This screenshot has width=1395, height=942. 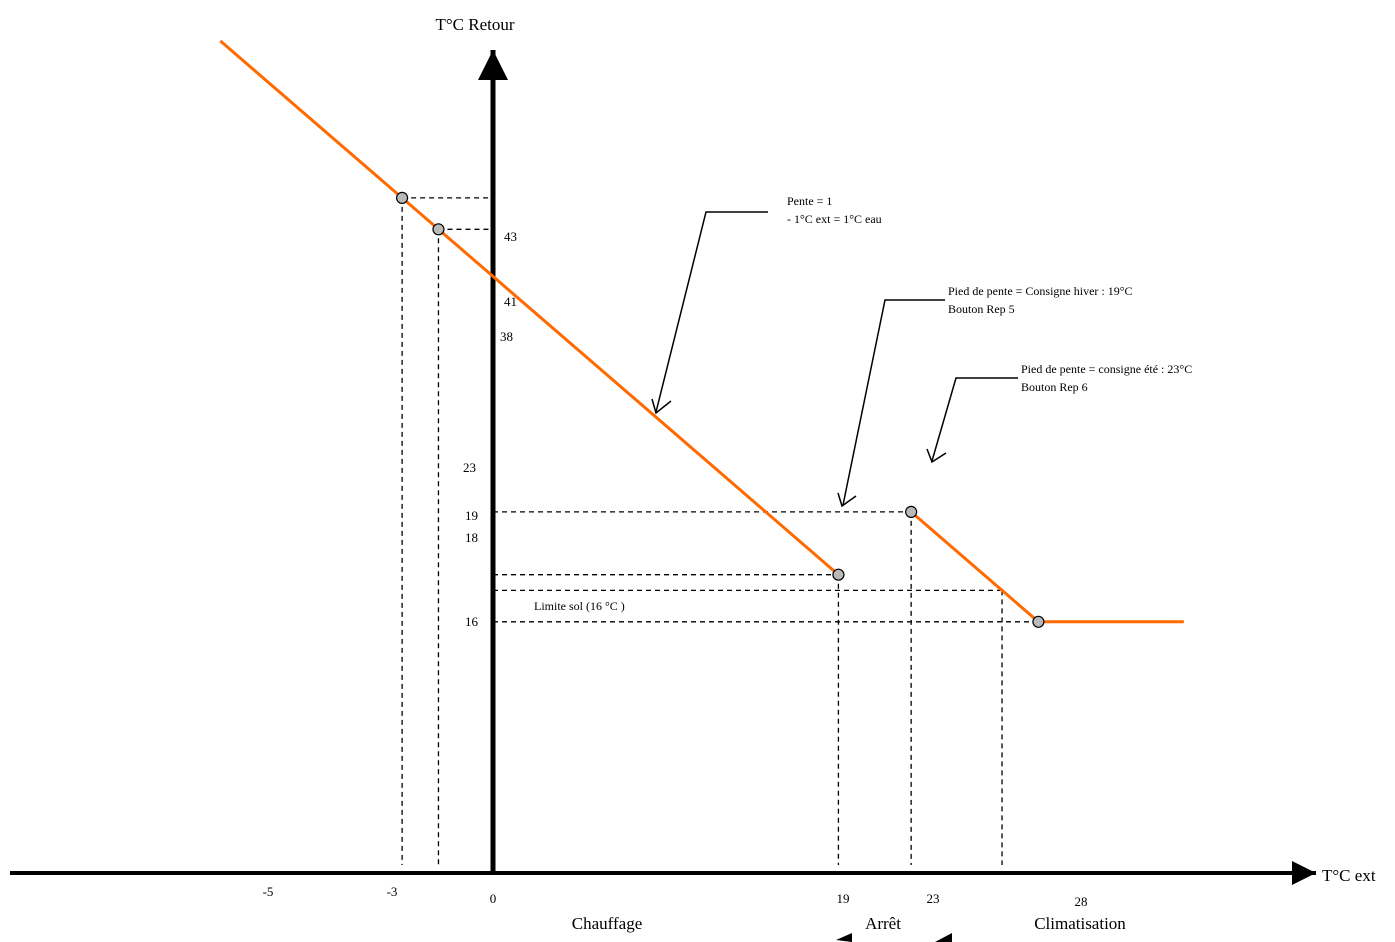 What do you see at coordinates (469, 467) in the screenshot?
I see `y-tick-label: 23` at bounding box center [469, 467].